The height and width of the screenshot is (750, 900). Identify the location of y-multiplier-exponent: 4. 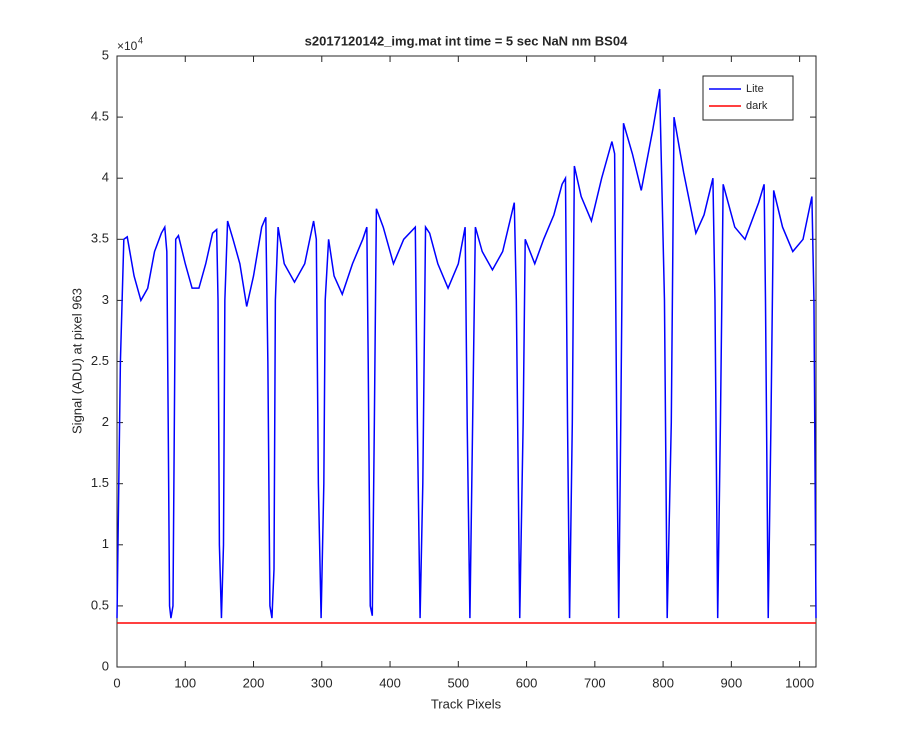
(140, 40).